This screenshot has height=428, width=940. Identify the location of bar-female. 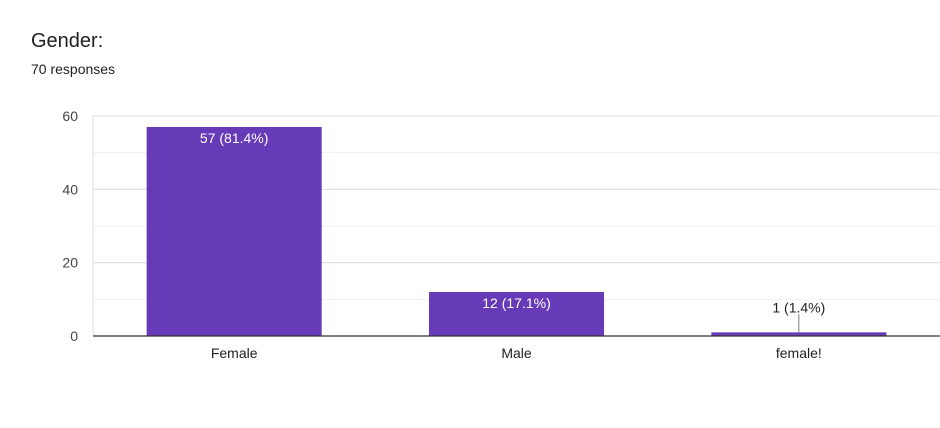
(234, 231).